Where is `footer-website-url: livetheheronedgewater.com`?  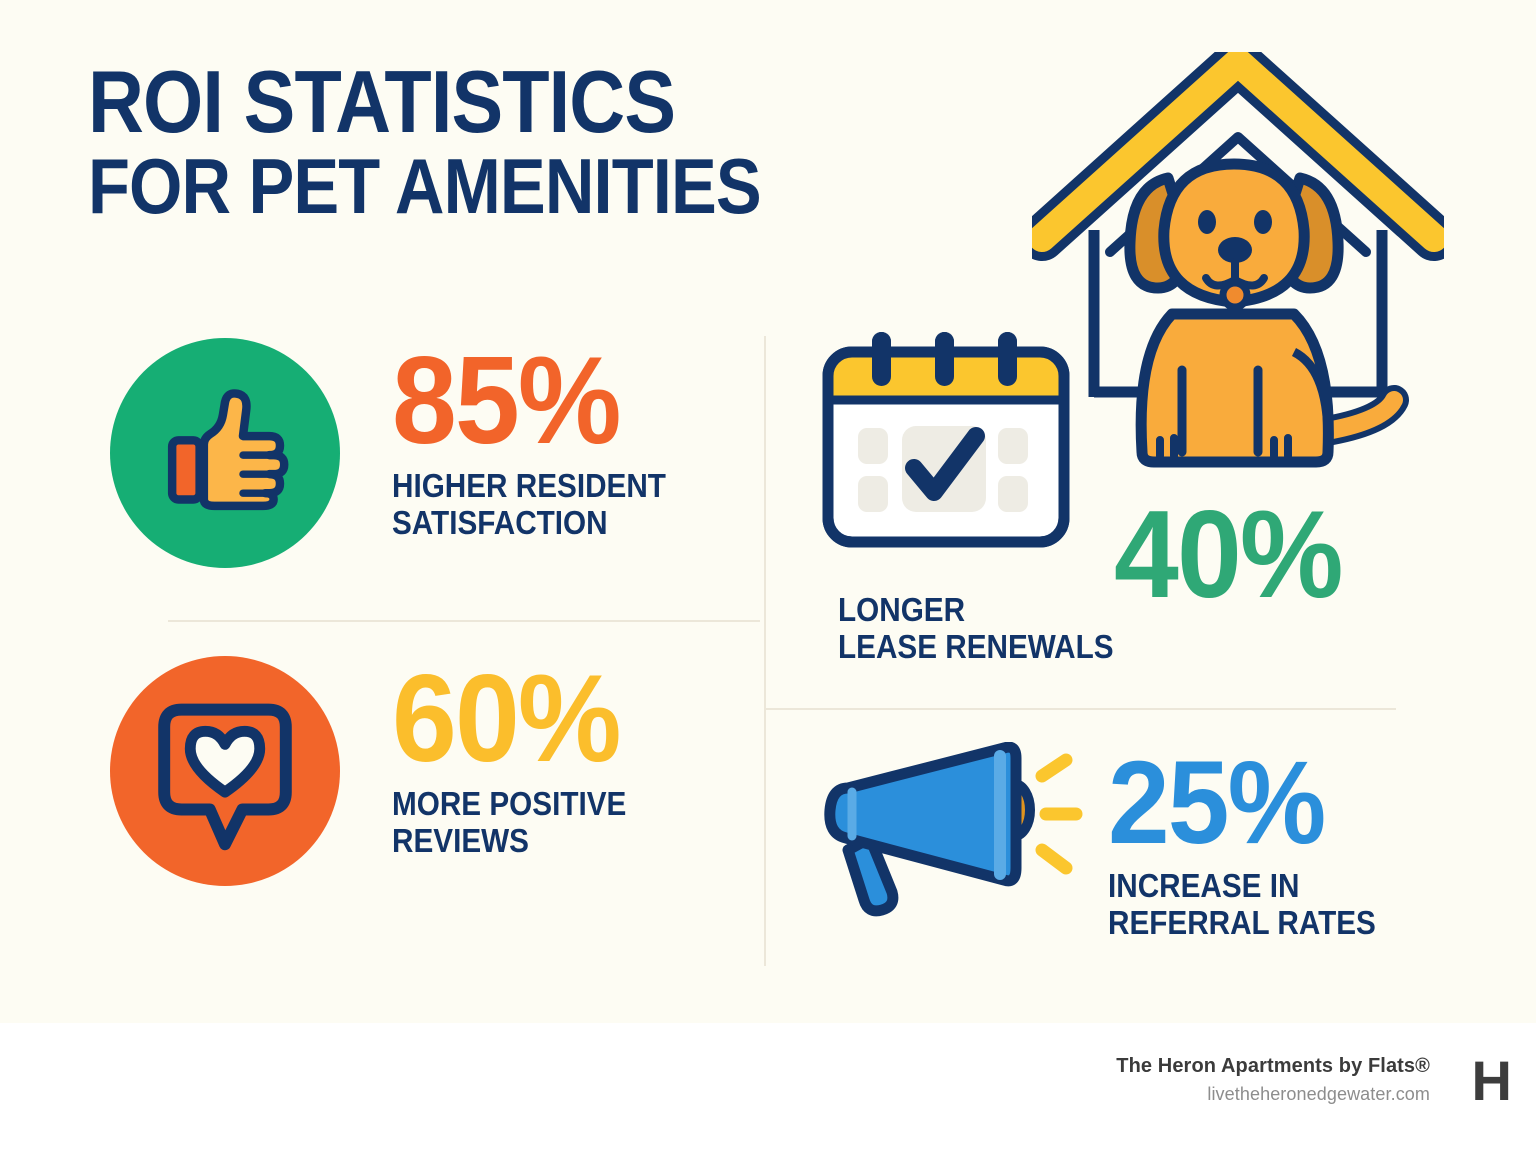
footer-website-url: livetheheronedgewater.com is located at coordinates (1318, 1094).